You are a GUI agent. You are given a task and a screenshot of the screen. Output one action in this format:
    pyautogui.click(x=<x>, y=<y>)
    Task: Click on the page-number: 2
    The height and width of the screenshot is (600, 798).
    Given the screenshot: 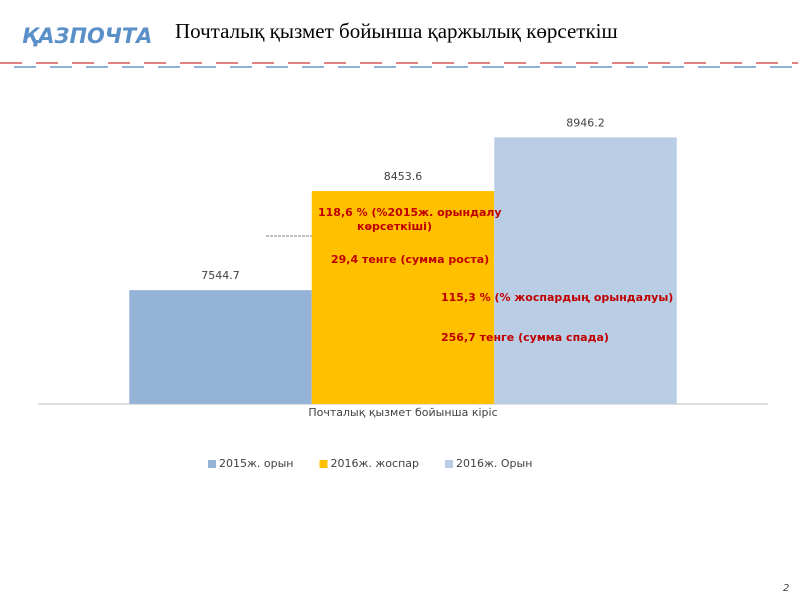 What is the action you would take?
    pyautogui.click(x=786, y=588)
    